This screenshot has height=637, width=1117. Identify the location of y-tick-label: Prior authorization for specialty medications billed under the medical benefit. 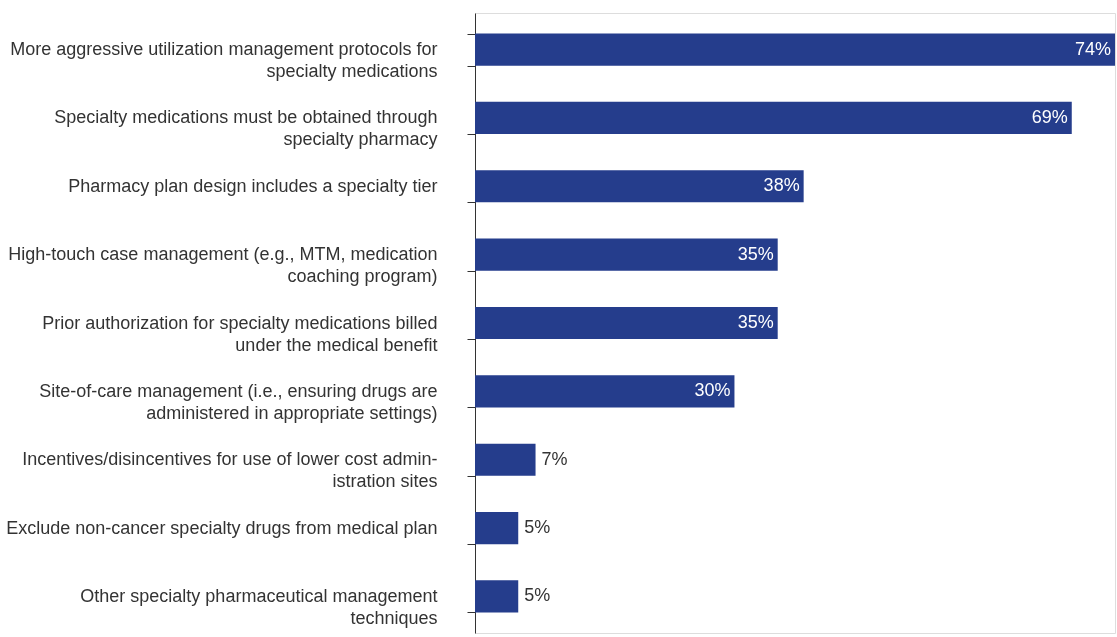
(240, 333).